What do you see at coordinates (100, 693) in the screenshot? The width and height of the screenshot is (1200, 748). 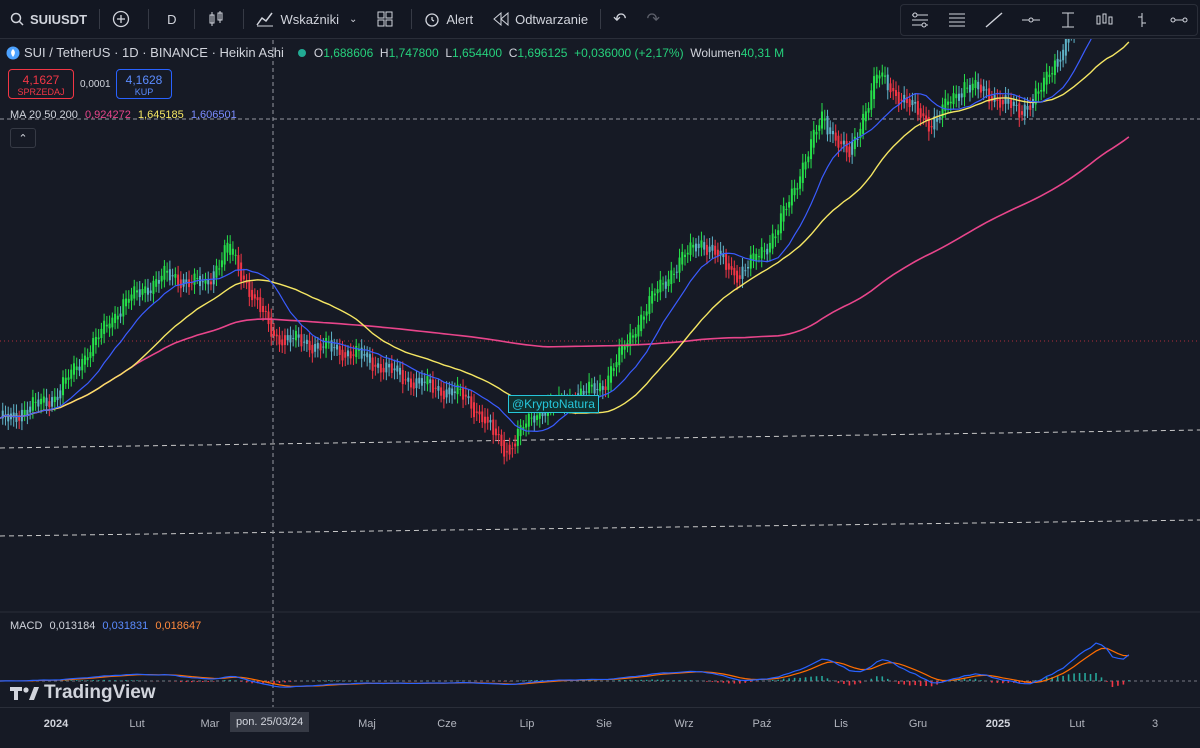 I see `logo-text: TradingView` at bounding box center [100, 693].